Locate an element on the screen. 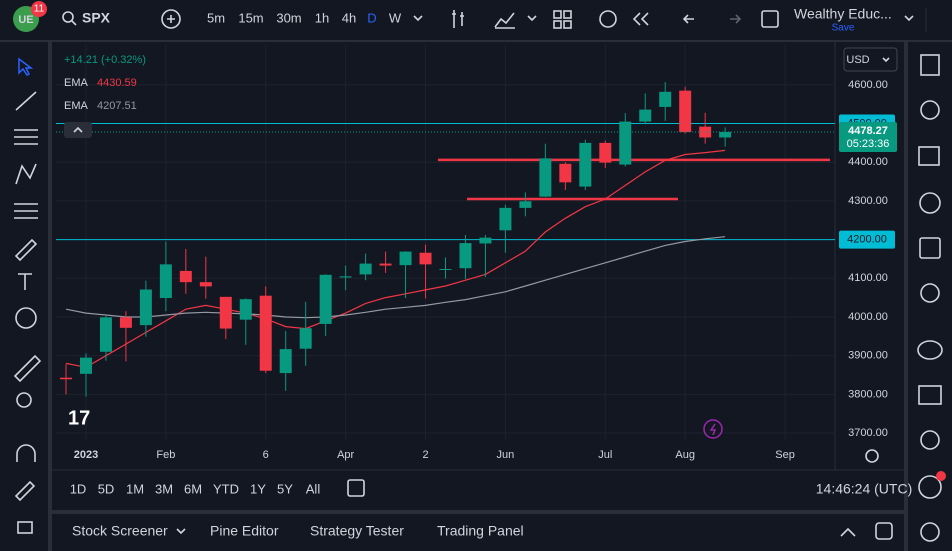 This screenshot has height=551, width=952. interval: 1h is located at coordinates (322, 17).